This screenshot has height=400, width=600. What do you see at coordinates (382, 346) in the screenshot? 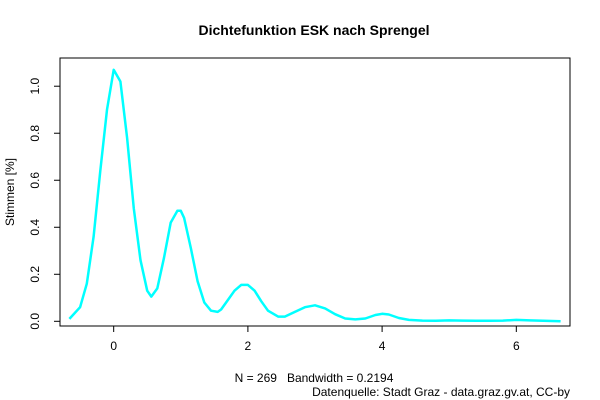
I see `x-tick-label: 4` at bounding box center [382, 346].